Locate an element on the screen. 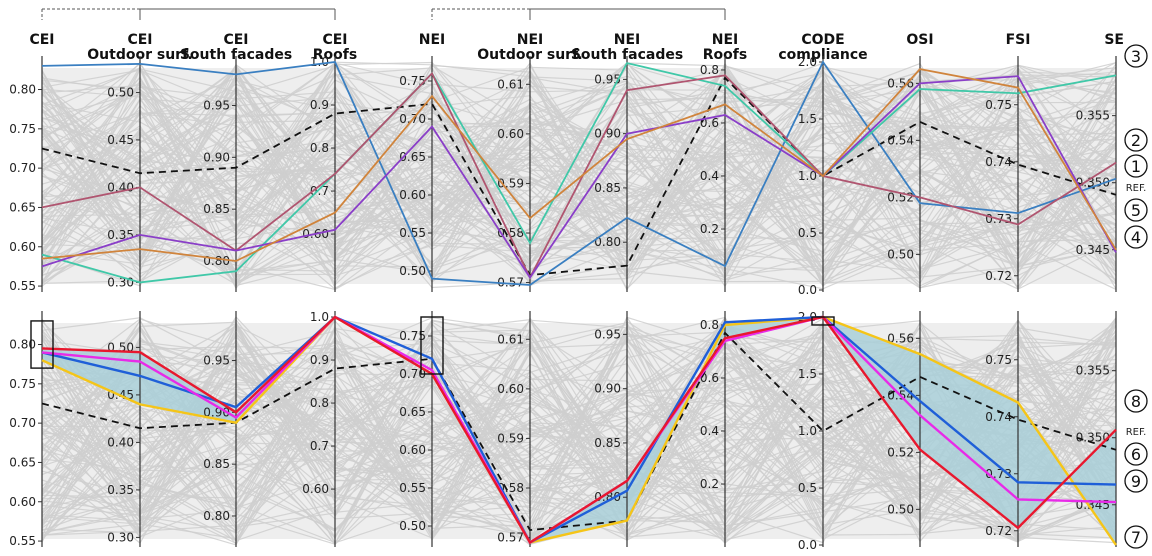 This screenshot has width=1152, height=556. axis-cei: 0.80 0.75 0.70 0.65 0.60 0.55 is located at coordinates (26, 174).